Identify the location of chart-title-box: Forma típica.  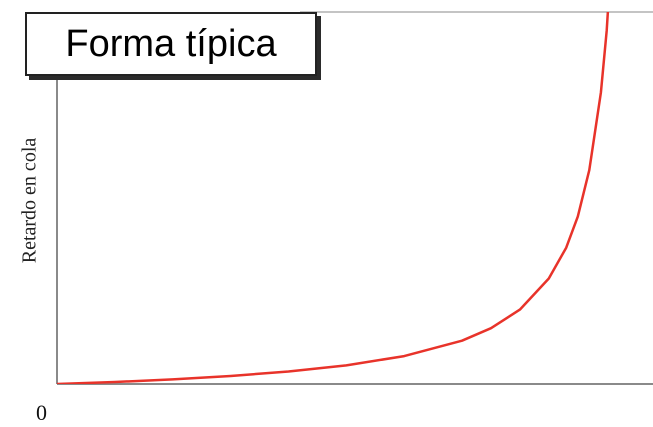
(171, 44).